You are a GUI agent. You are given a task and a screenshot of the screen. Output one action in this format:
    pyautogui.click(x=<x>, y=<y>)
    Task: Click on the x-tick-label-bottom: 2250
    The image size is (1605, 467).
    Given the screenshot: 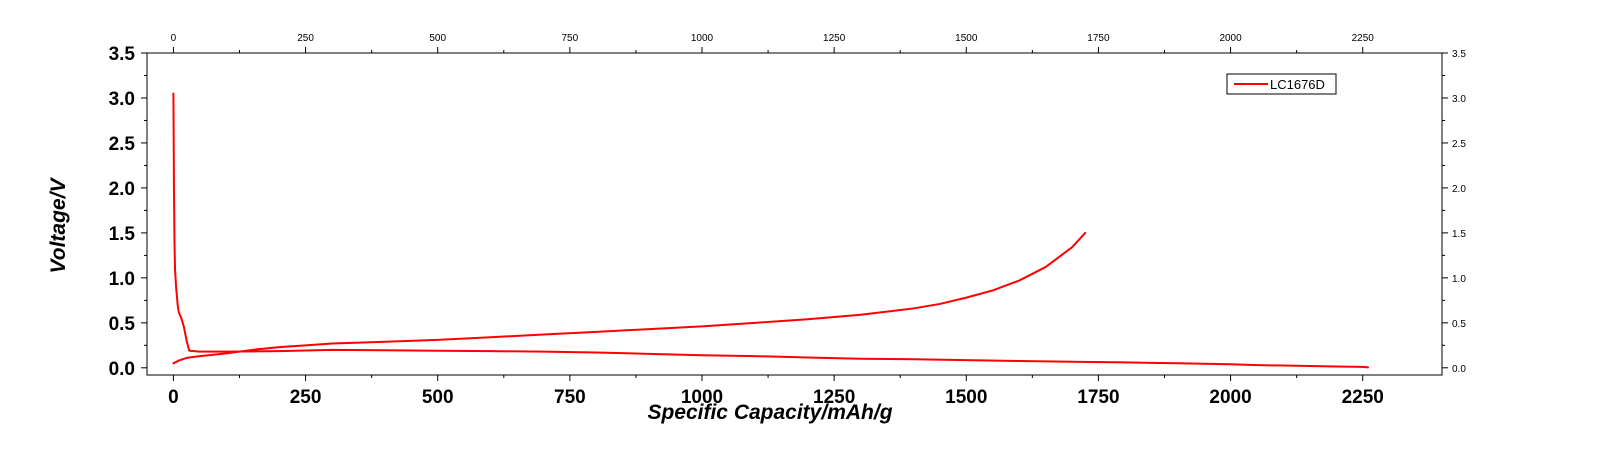 What is the action you would take?
    pyautogui.click(x=1363, y=397)
    